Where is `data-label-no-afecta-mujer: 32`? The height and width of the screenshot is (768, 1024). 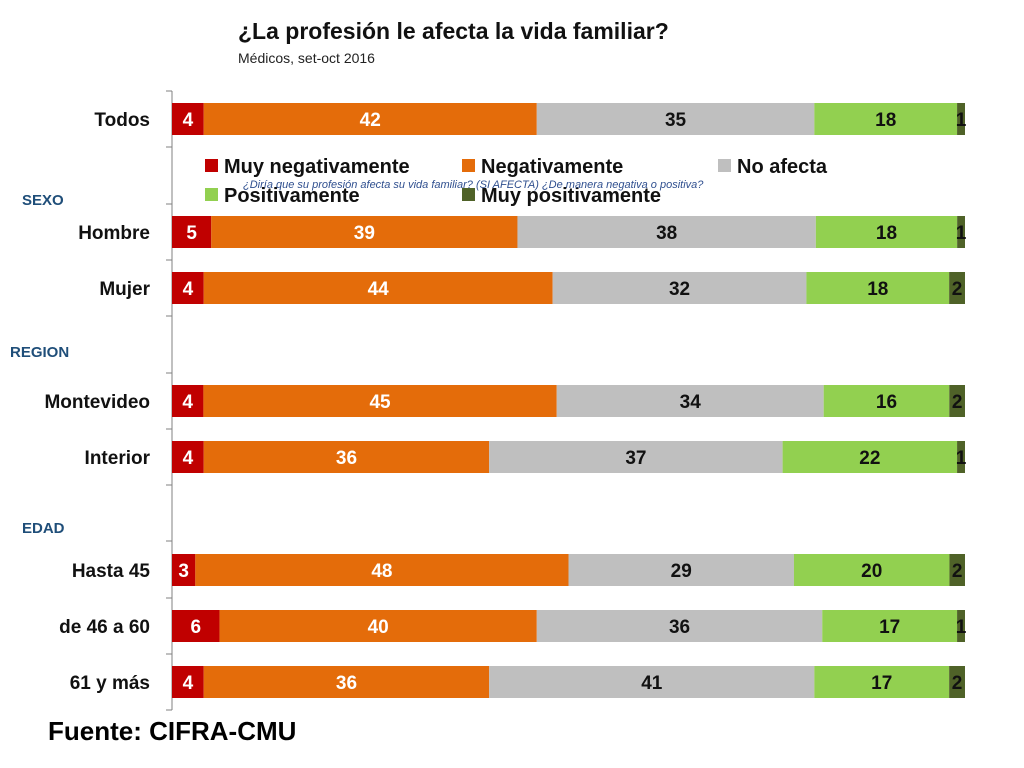 data-label-no-afecta-mujer: 32 is located at coordinates (679, 289).